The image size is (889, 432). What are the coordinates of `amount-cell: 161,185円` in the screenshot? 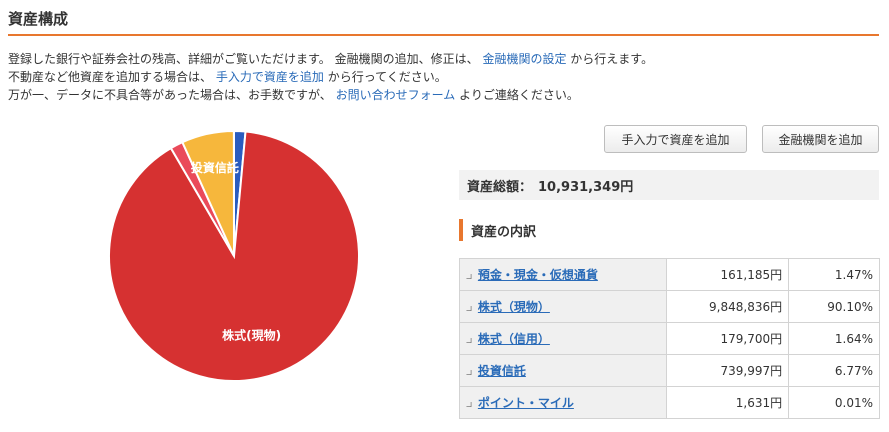 It's located at (728, 274).